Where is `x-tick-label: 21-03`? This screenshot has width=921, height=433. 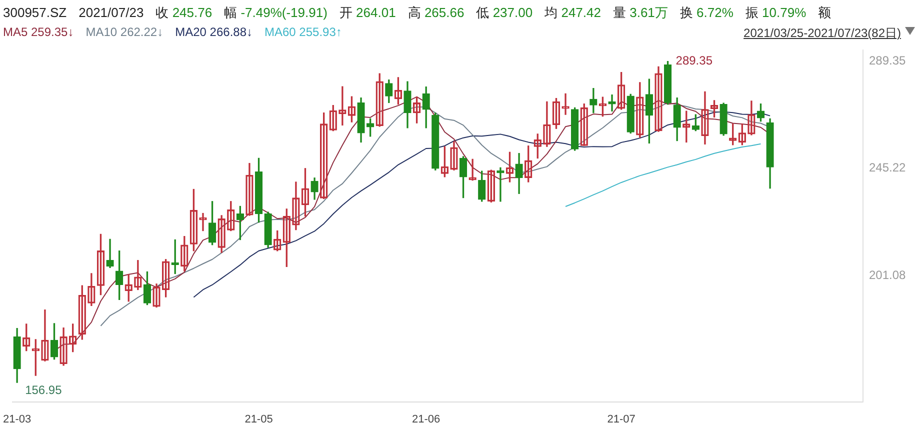
x-tick-label: 21-03 is located at coordinates (17, 419).